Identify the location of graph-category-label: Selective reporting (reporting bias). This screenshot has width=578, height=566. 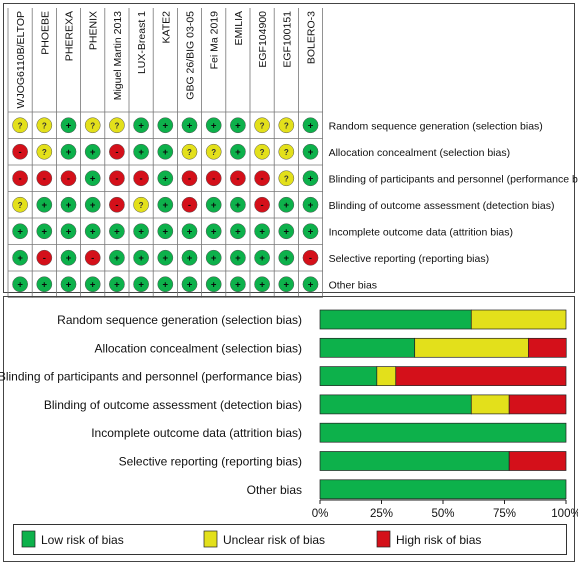
(210, 462).